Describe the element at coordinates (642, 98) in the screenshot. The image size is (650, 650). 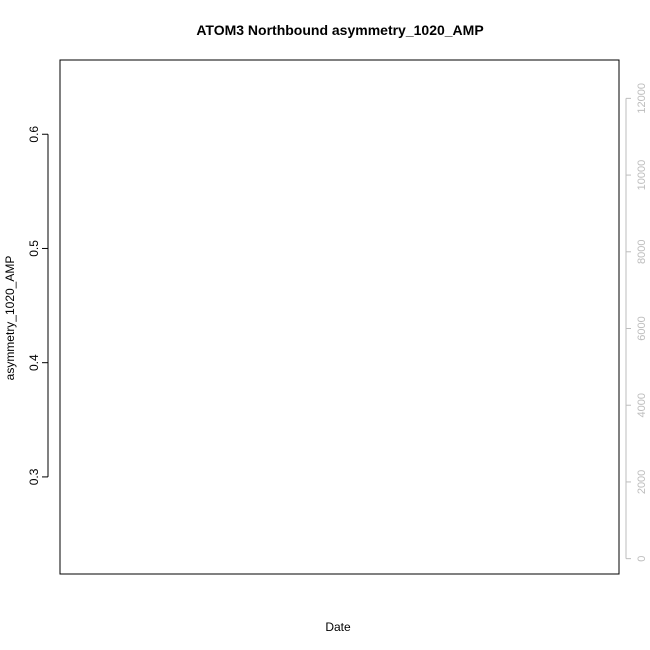
I see `y2-tick-label: 12000` at that location.